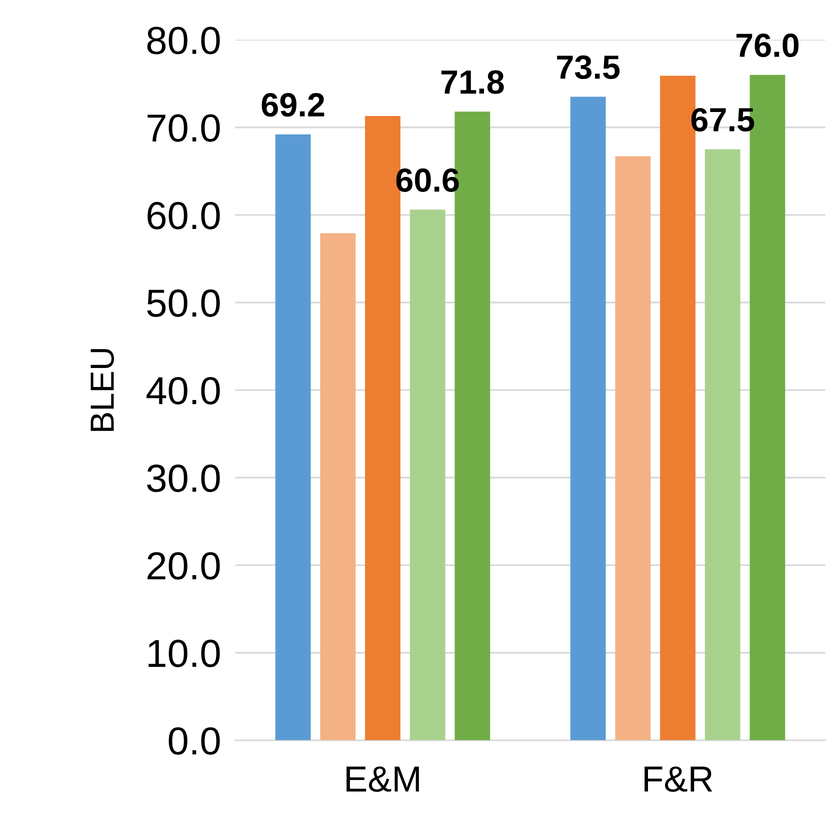 Image resolution: width=837 pixels, height=829 pixels. I want to click on y-tick-label: 80.0, so click(183, 40).